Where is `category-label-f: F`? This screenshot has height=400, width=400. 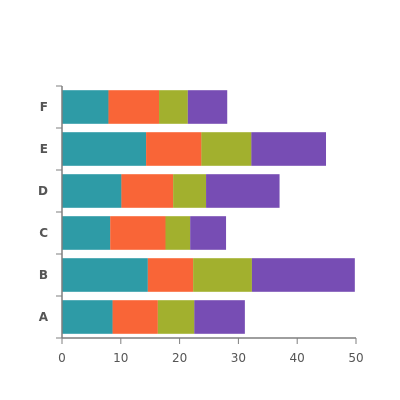
category-label-f: F is located at coordinates (44, 107).